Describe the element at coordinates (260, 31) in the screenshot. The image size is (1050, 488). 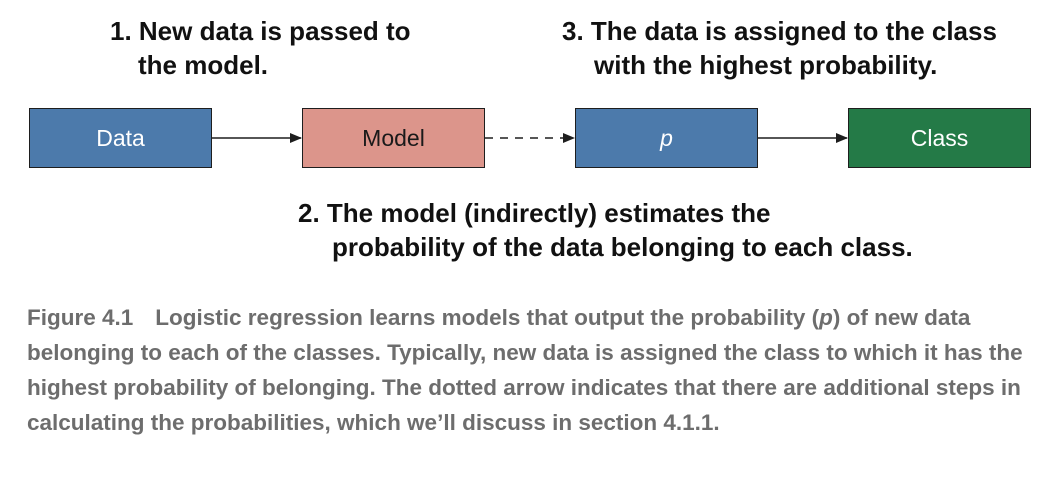
I see `step-1-line-1: 1. New data is passed to` at that location.